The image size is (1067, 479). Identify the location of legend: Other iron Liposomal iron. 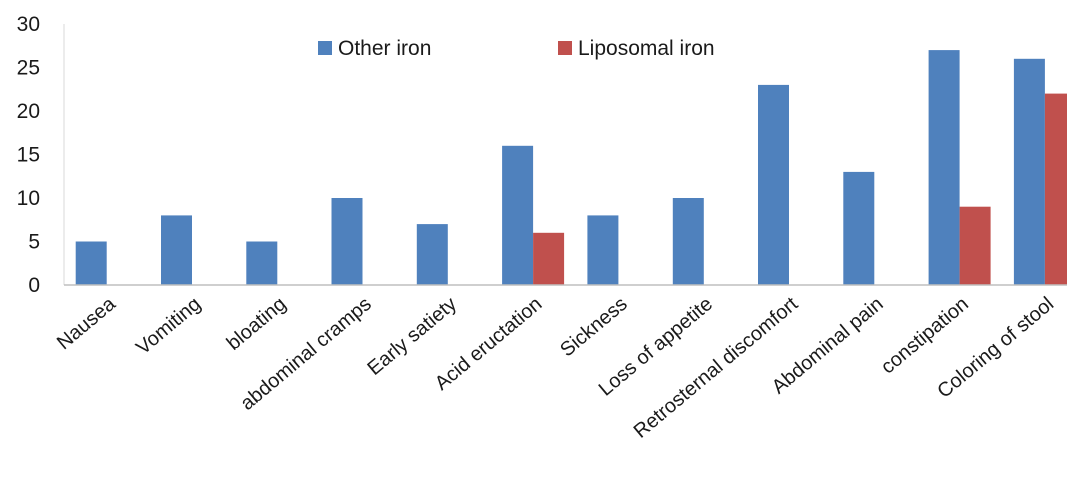
(516, 48).